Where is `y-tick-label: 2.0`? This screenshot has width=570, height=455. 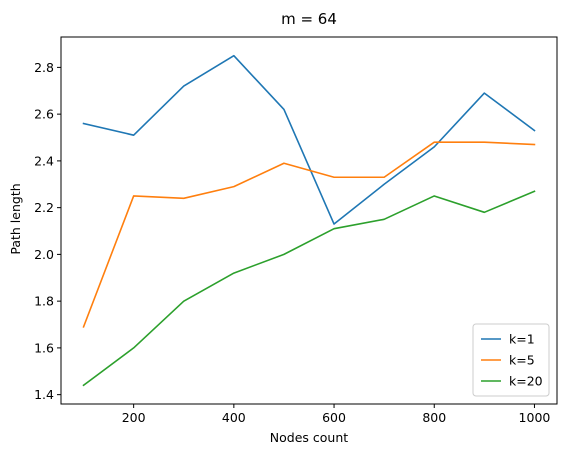
y-tick-label: 2.0 is located at coordinates (44, 254).